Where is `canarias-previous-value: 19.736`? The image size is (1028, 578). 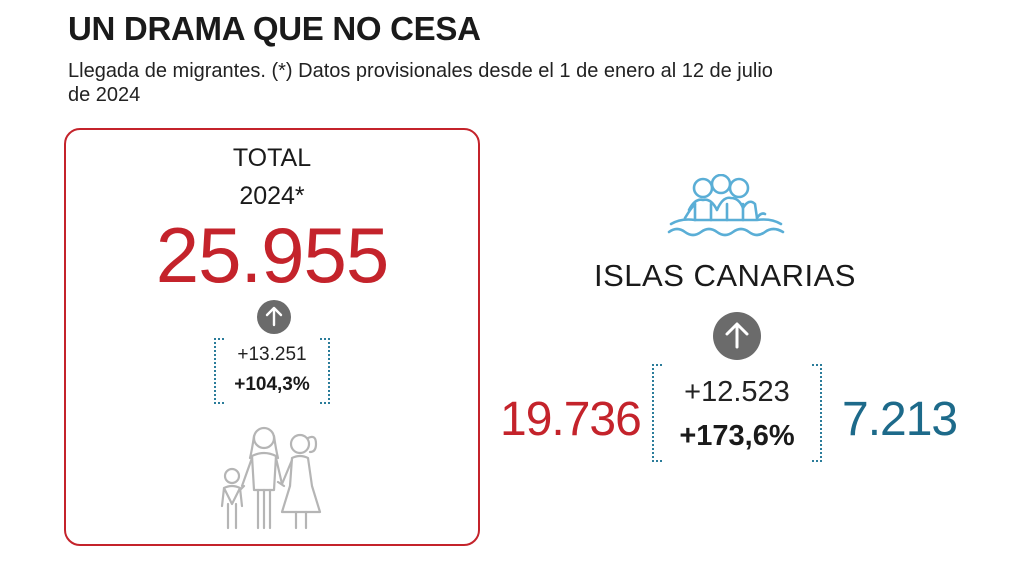 canarias-previous-value: 19.736 is located at coordinates (571, 419).